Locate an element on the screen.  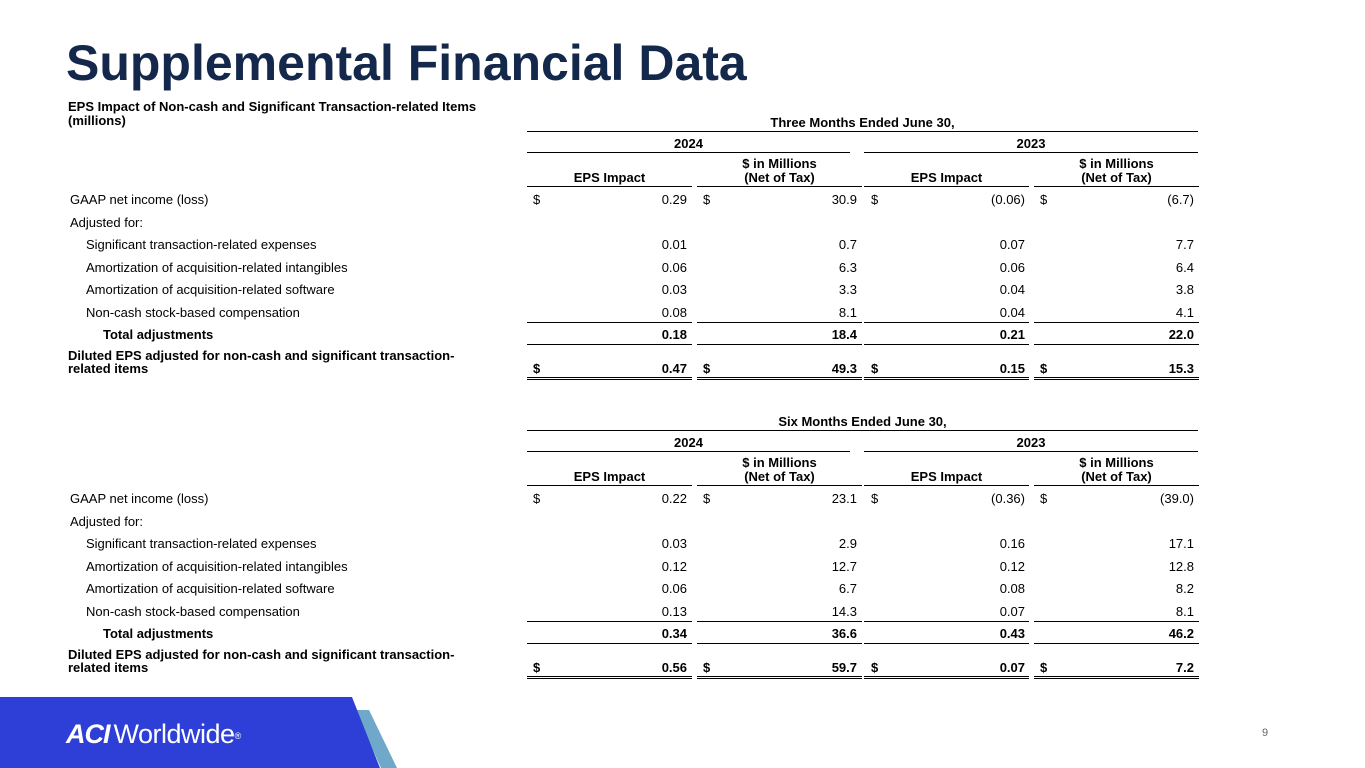
cell-value: 18.4 is located at coordinates (844, 334).